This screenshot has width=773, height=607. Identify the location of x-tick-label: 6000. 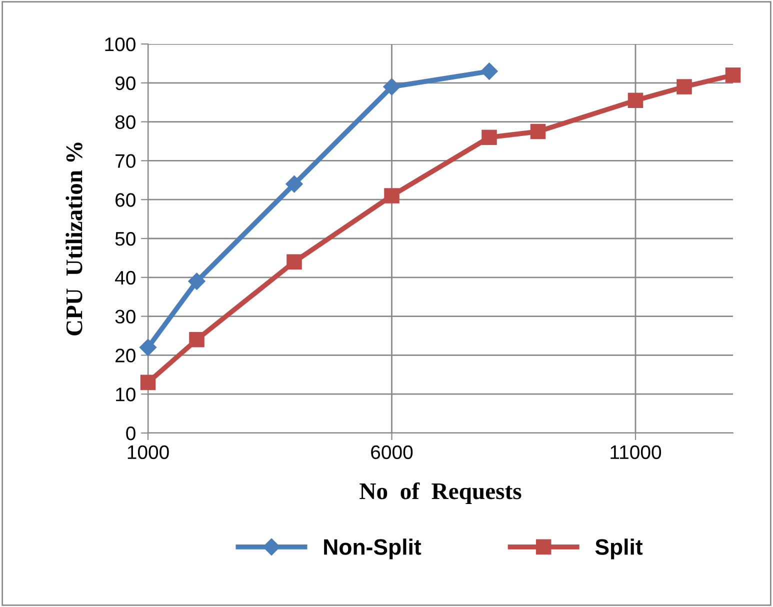
(392, 452).